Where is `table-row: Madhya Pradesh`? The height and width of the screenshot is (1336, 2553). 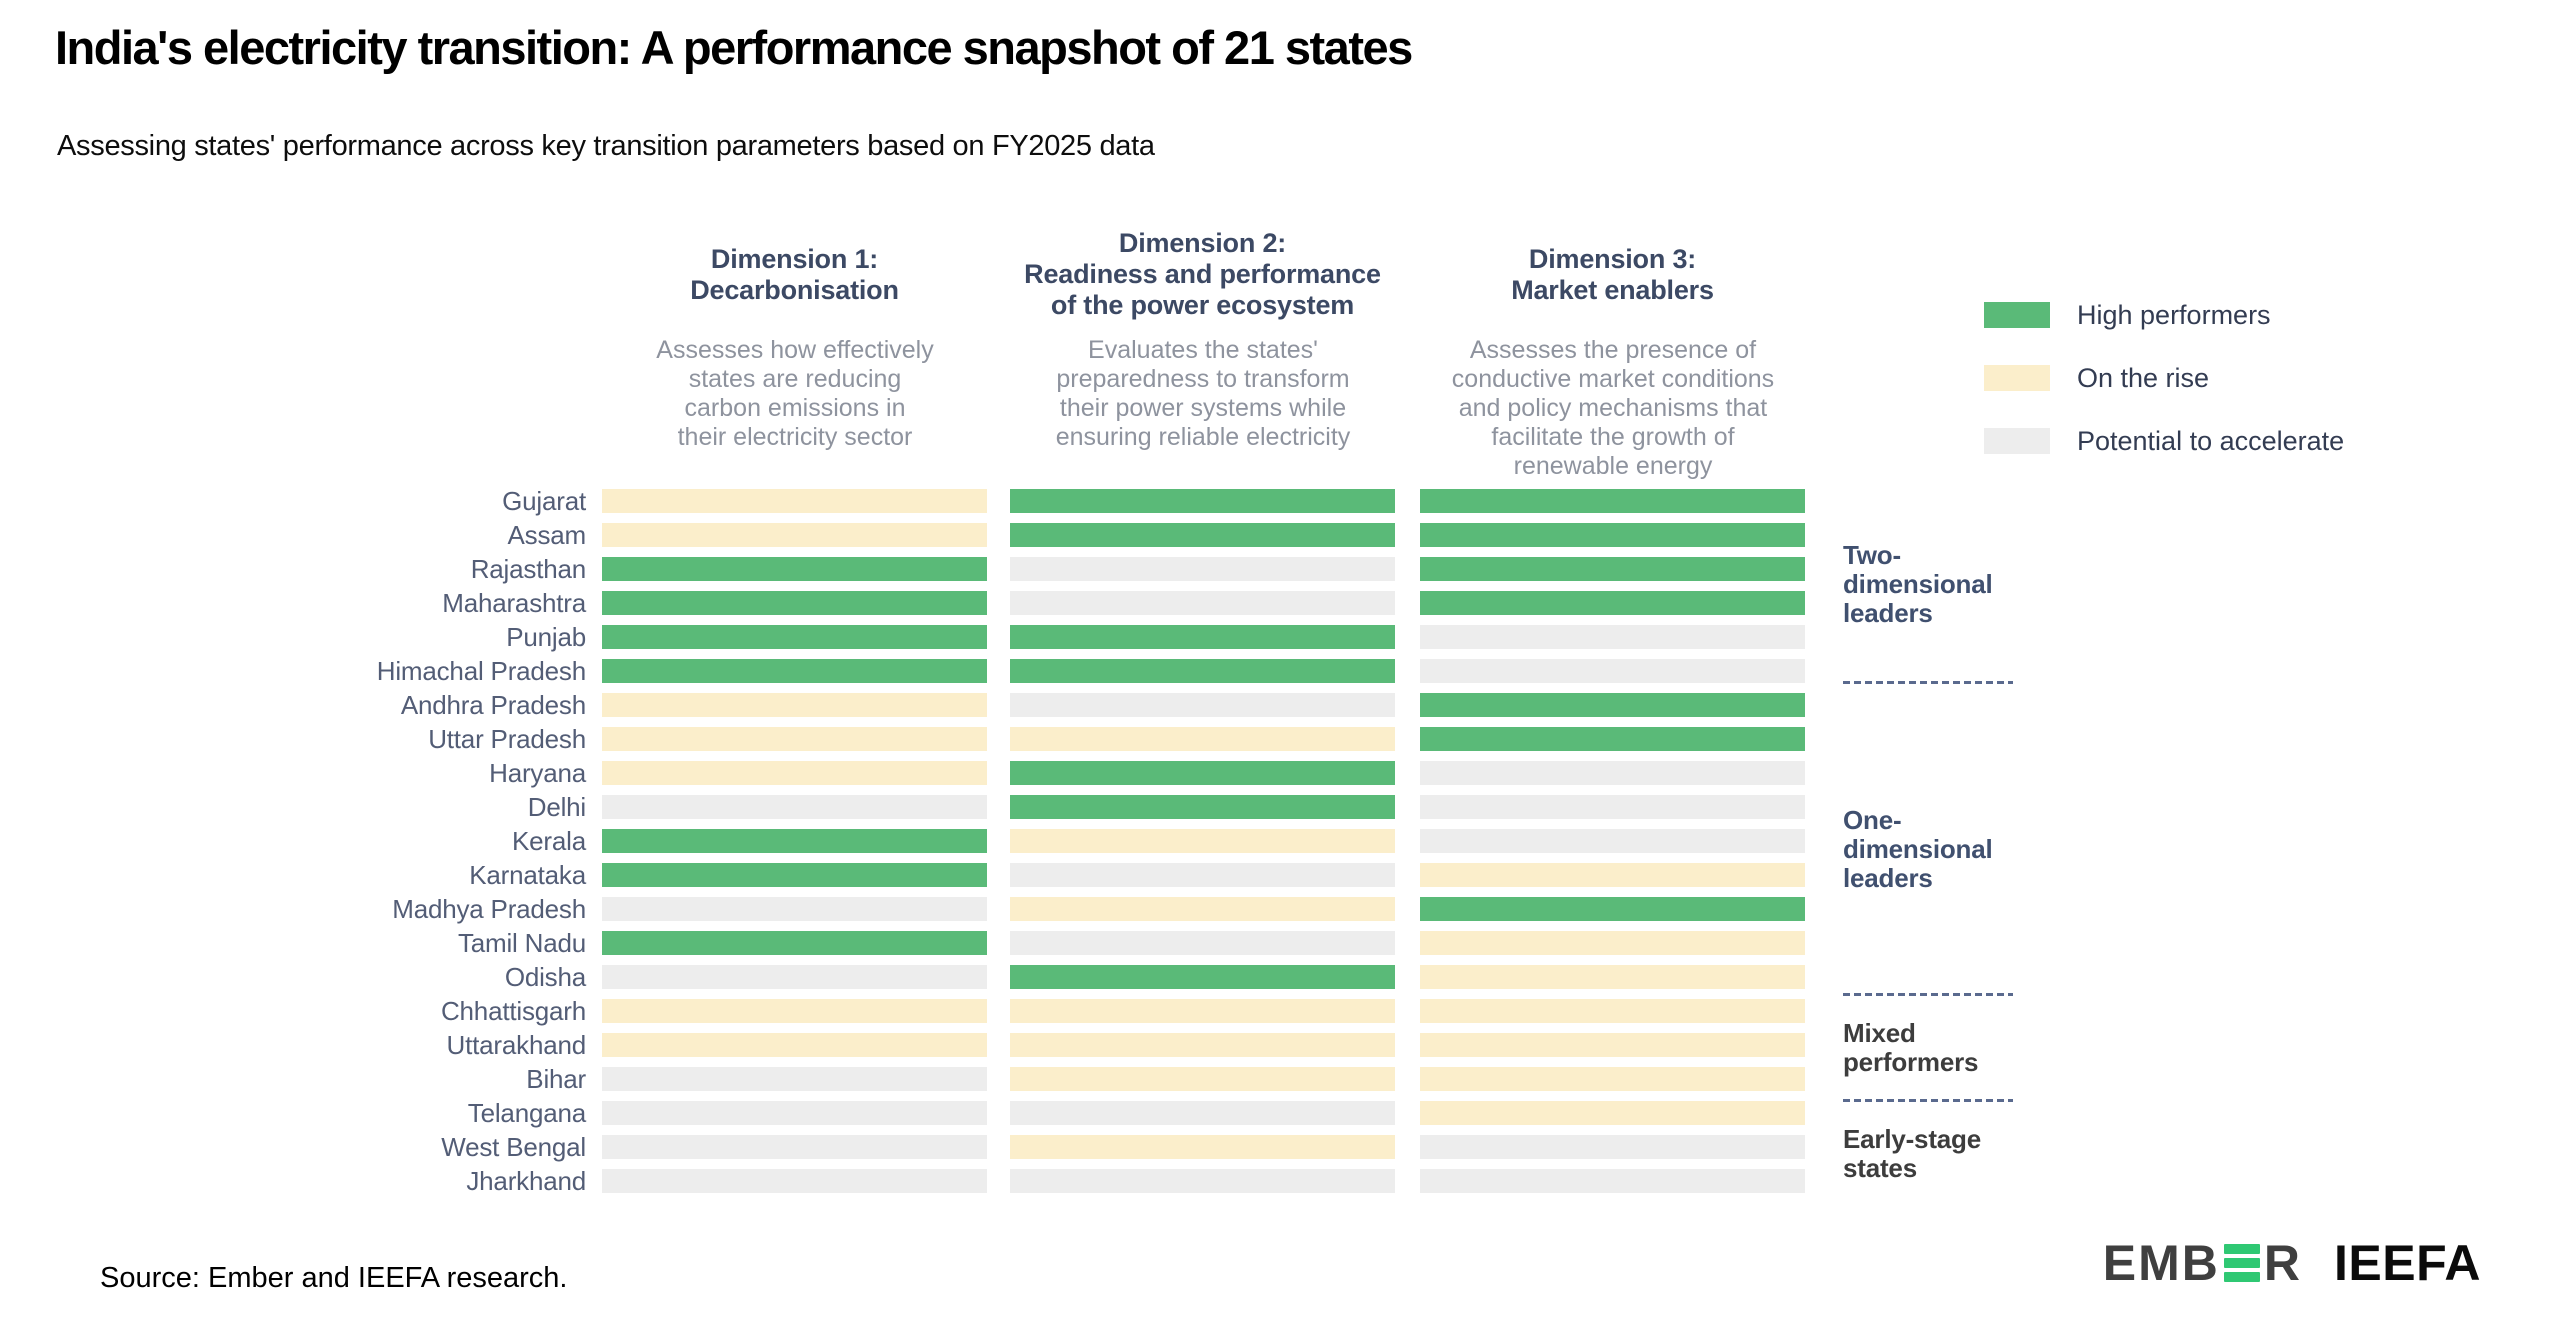
table-row: Madhya Pradesh is located at coordinates (1276, 908).